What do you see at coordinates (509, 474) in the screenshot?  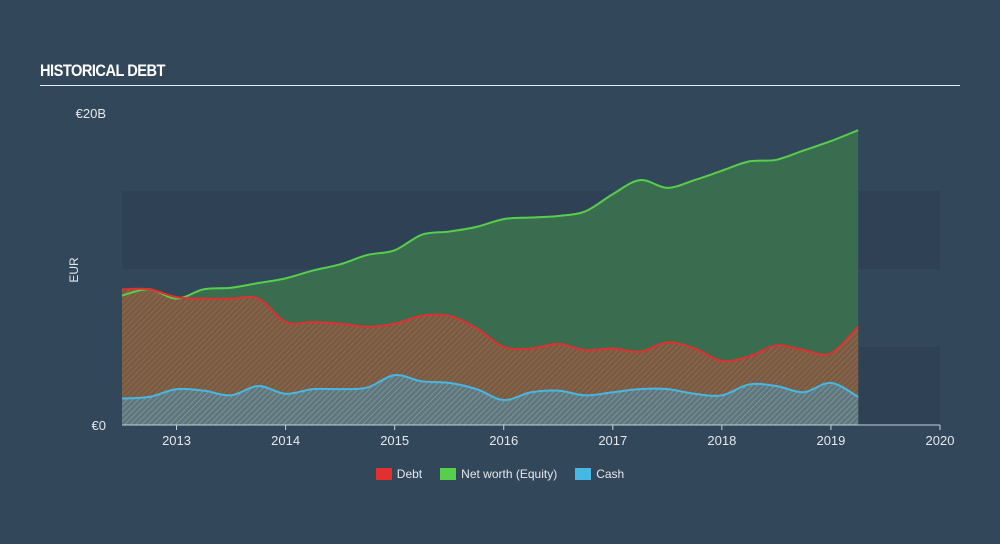 I see `legend-label: Net worth (Equity)` at bounding box center [509, 474].